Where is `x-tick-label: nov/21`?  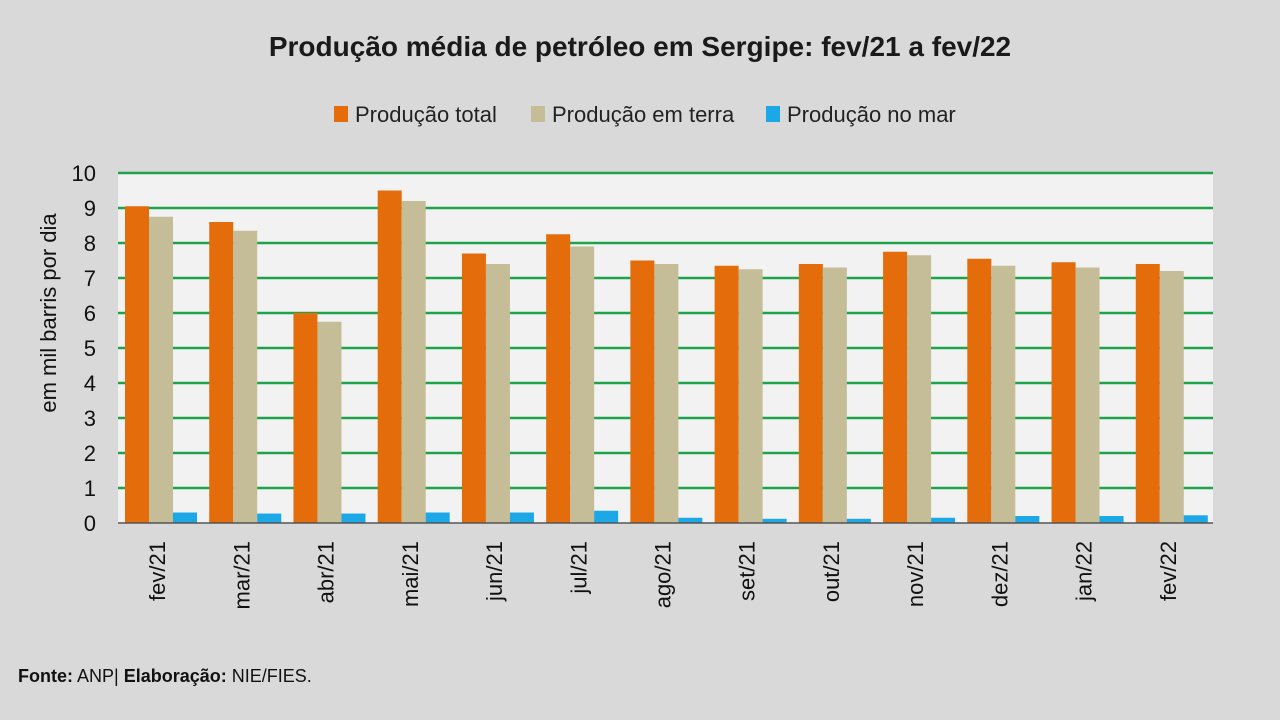
x-tick-label: nov/21 is located at coordinates (915, 574).